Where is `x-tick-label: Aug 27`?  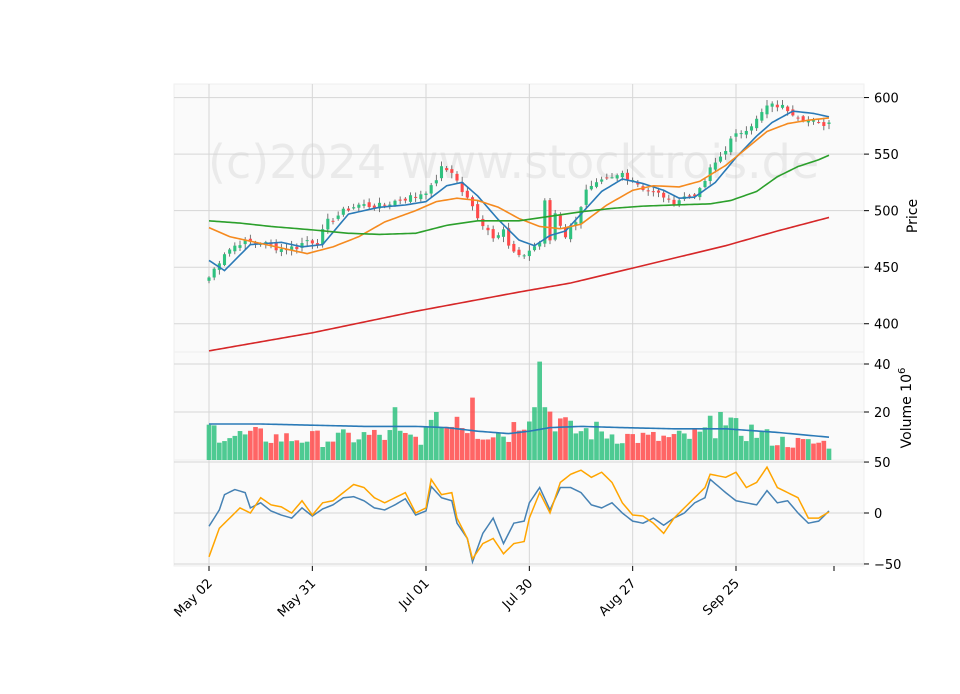 x-tick-label: Aug 27 is located at coordinates (617, 597).